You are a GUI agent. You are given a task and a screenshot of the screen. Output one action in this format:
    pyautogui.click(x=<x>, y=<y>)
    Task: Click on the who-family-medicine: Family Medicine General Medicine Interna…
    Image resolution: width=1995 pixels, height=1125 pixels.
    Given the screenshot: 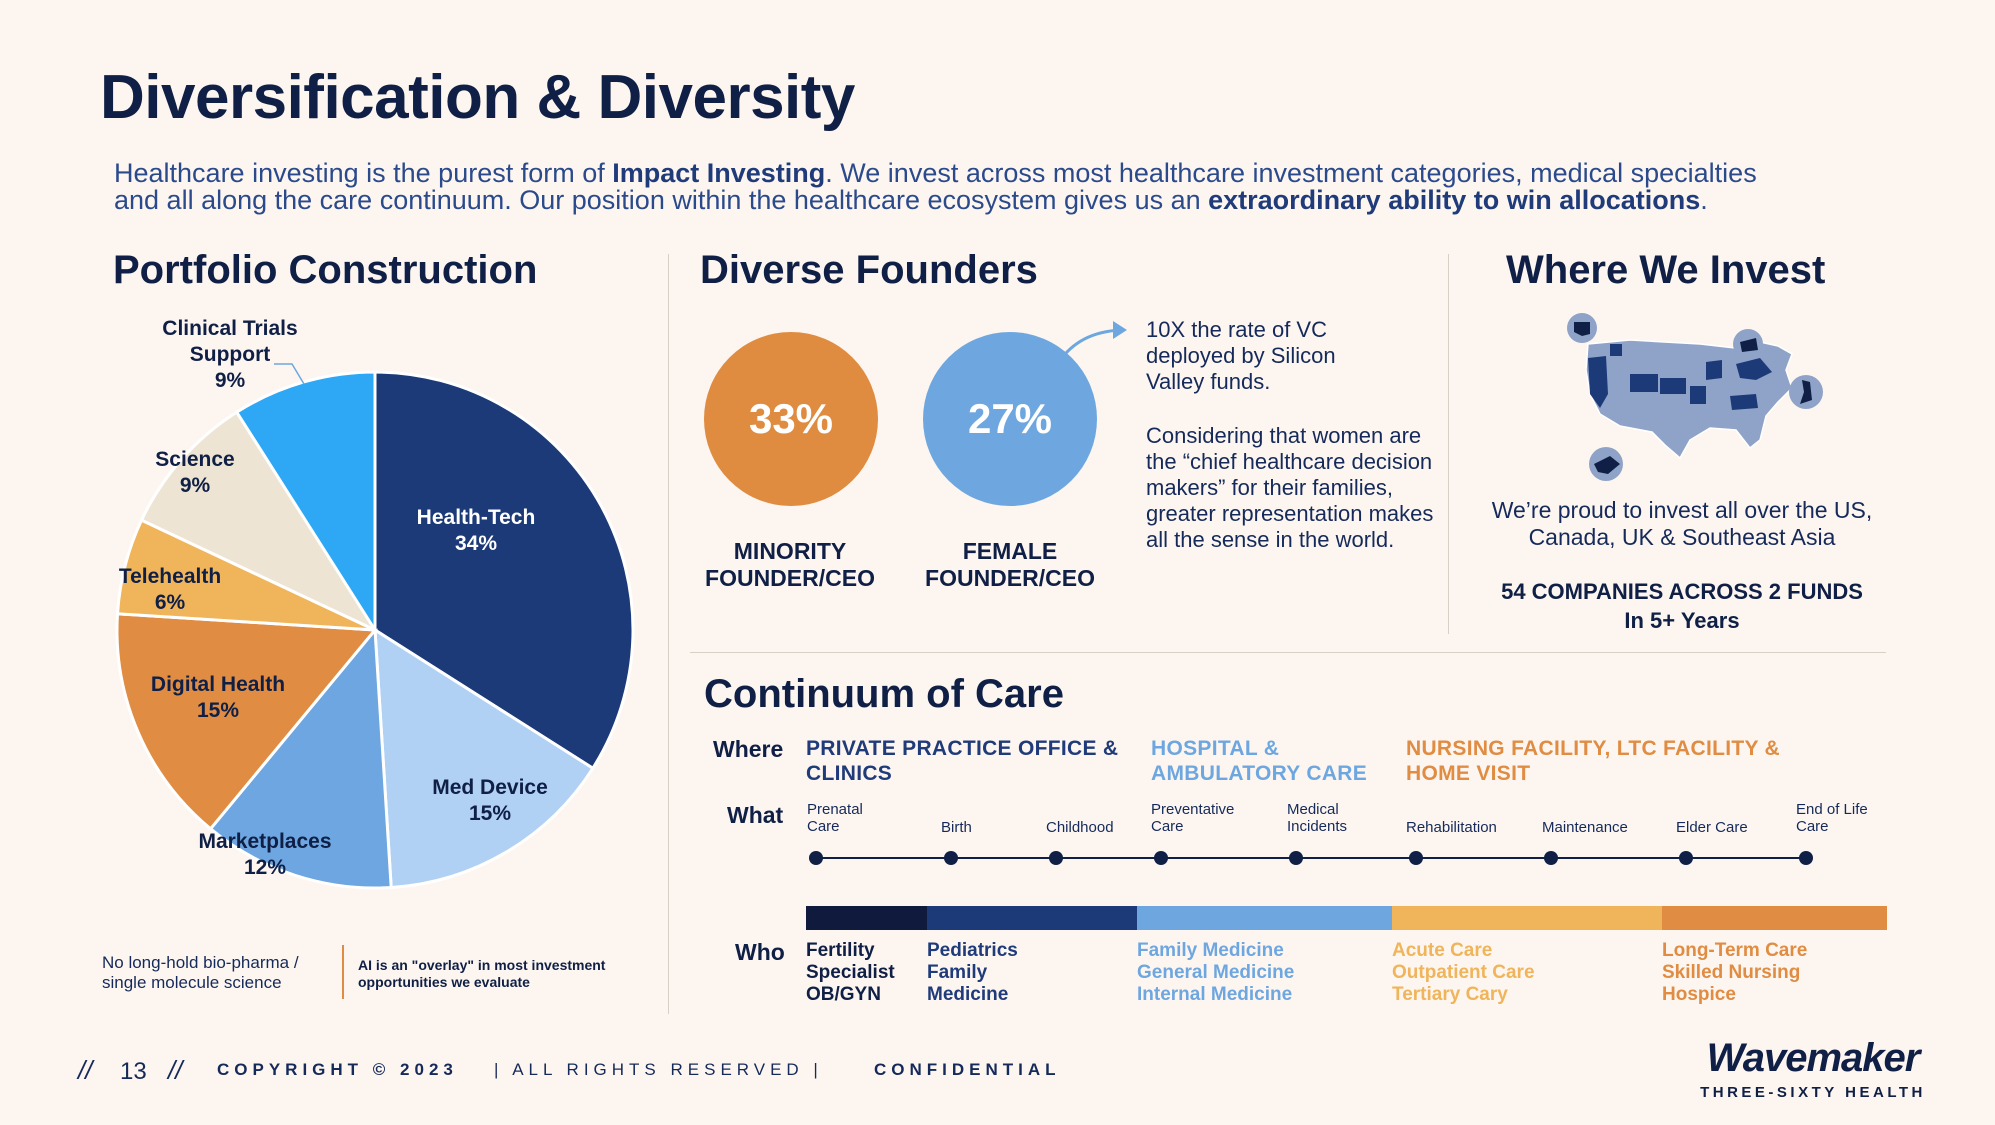 What is the action you would take?
    pyautogui.click(x=1216, y=972)
    